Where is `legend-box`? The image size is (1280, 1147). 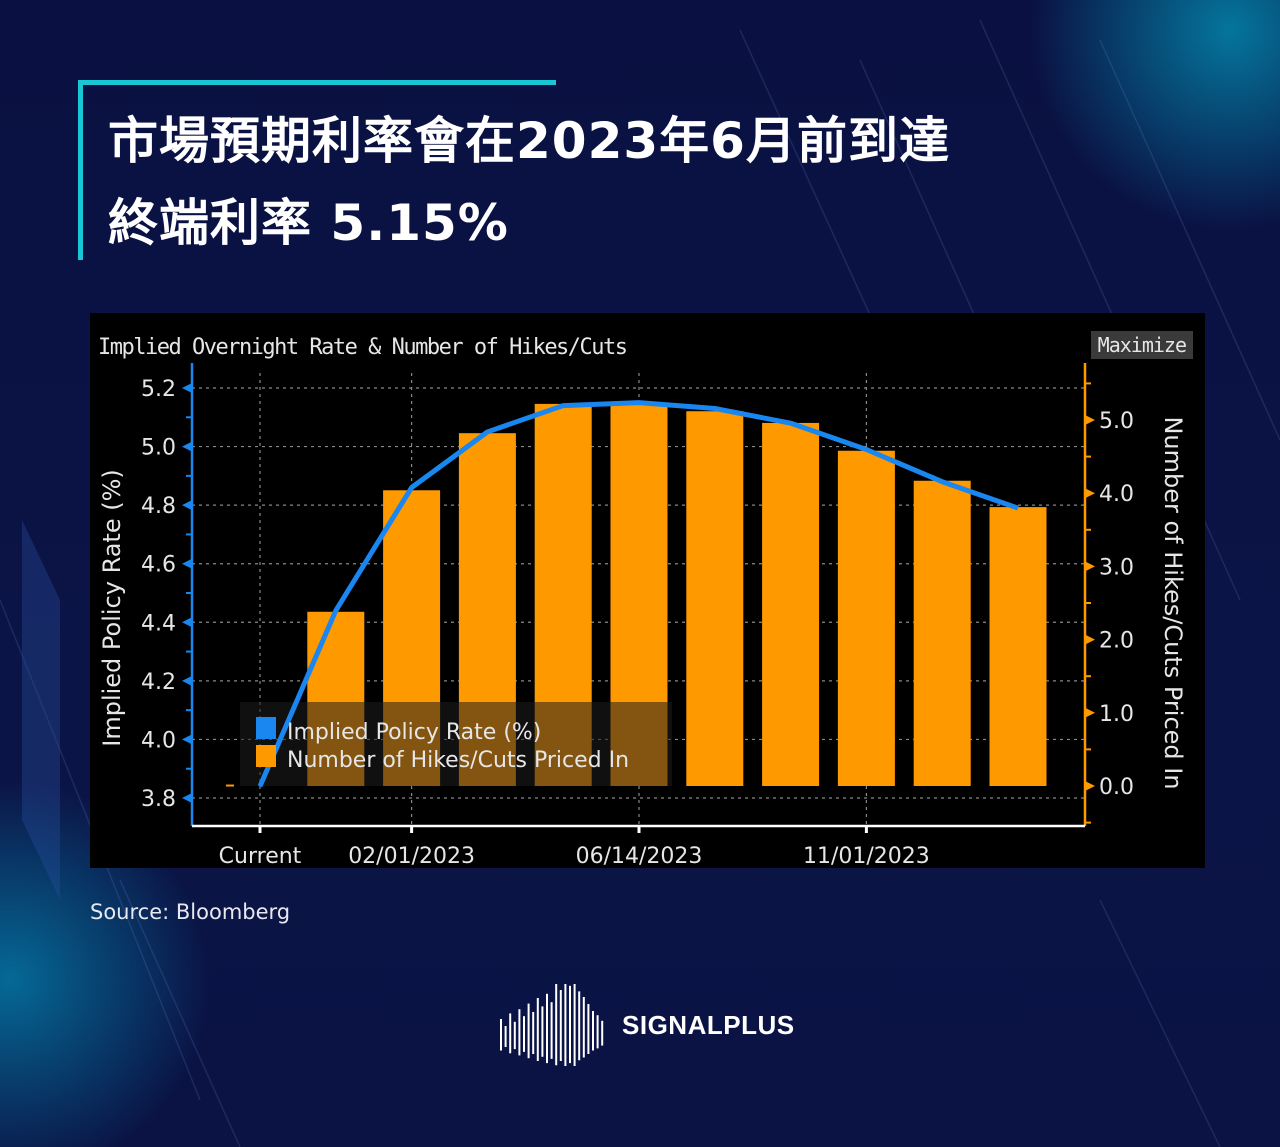 legend-box is located at coordinates (456, 744).